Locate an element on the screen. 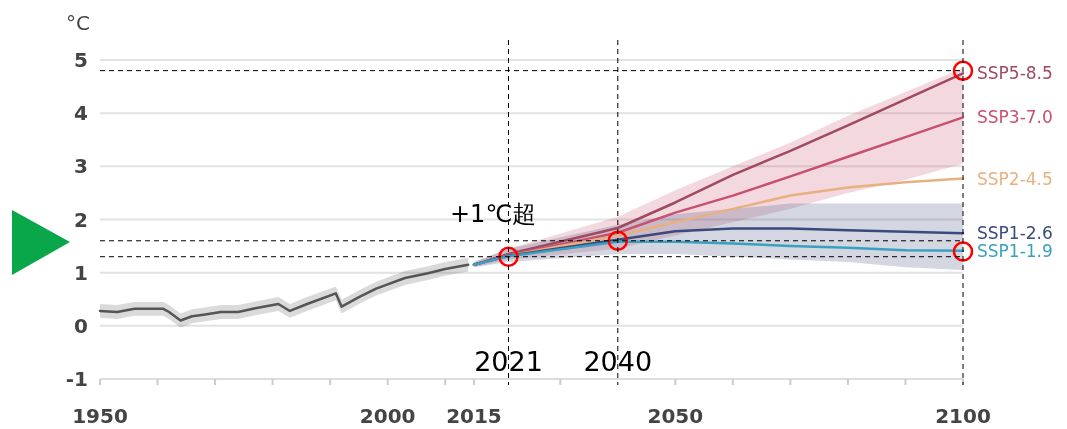  y-tick-label: 0 is located at coordinates (81, 325).